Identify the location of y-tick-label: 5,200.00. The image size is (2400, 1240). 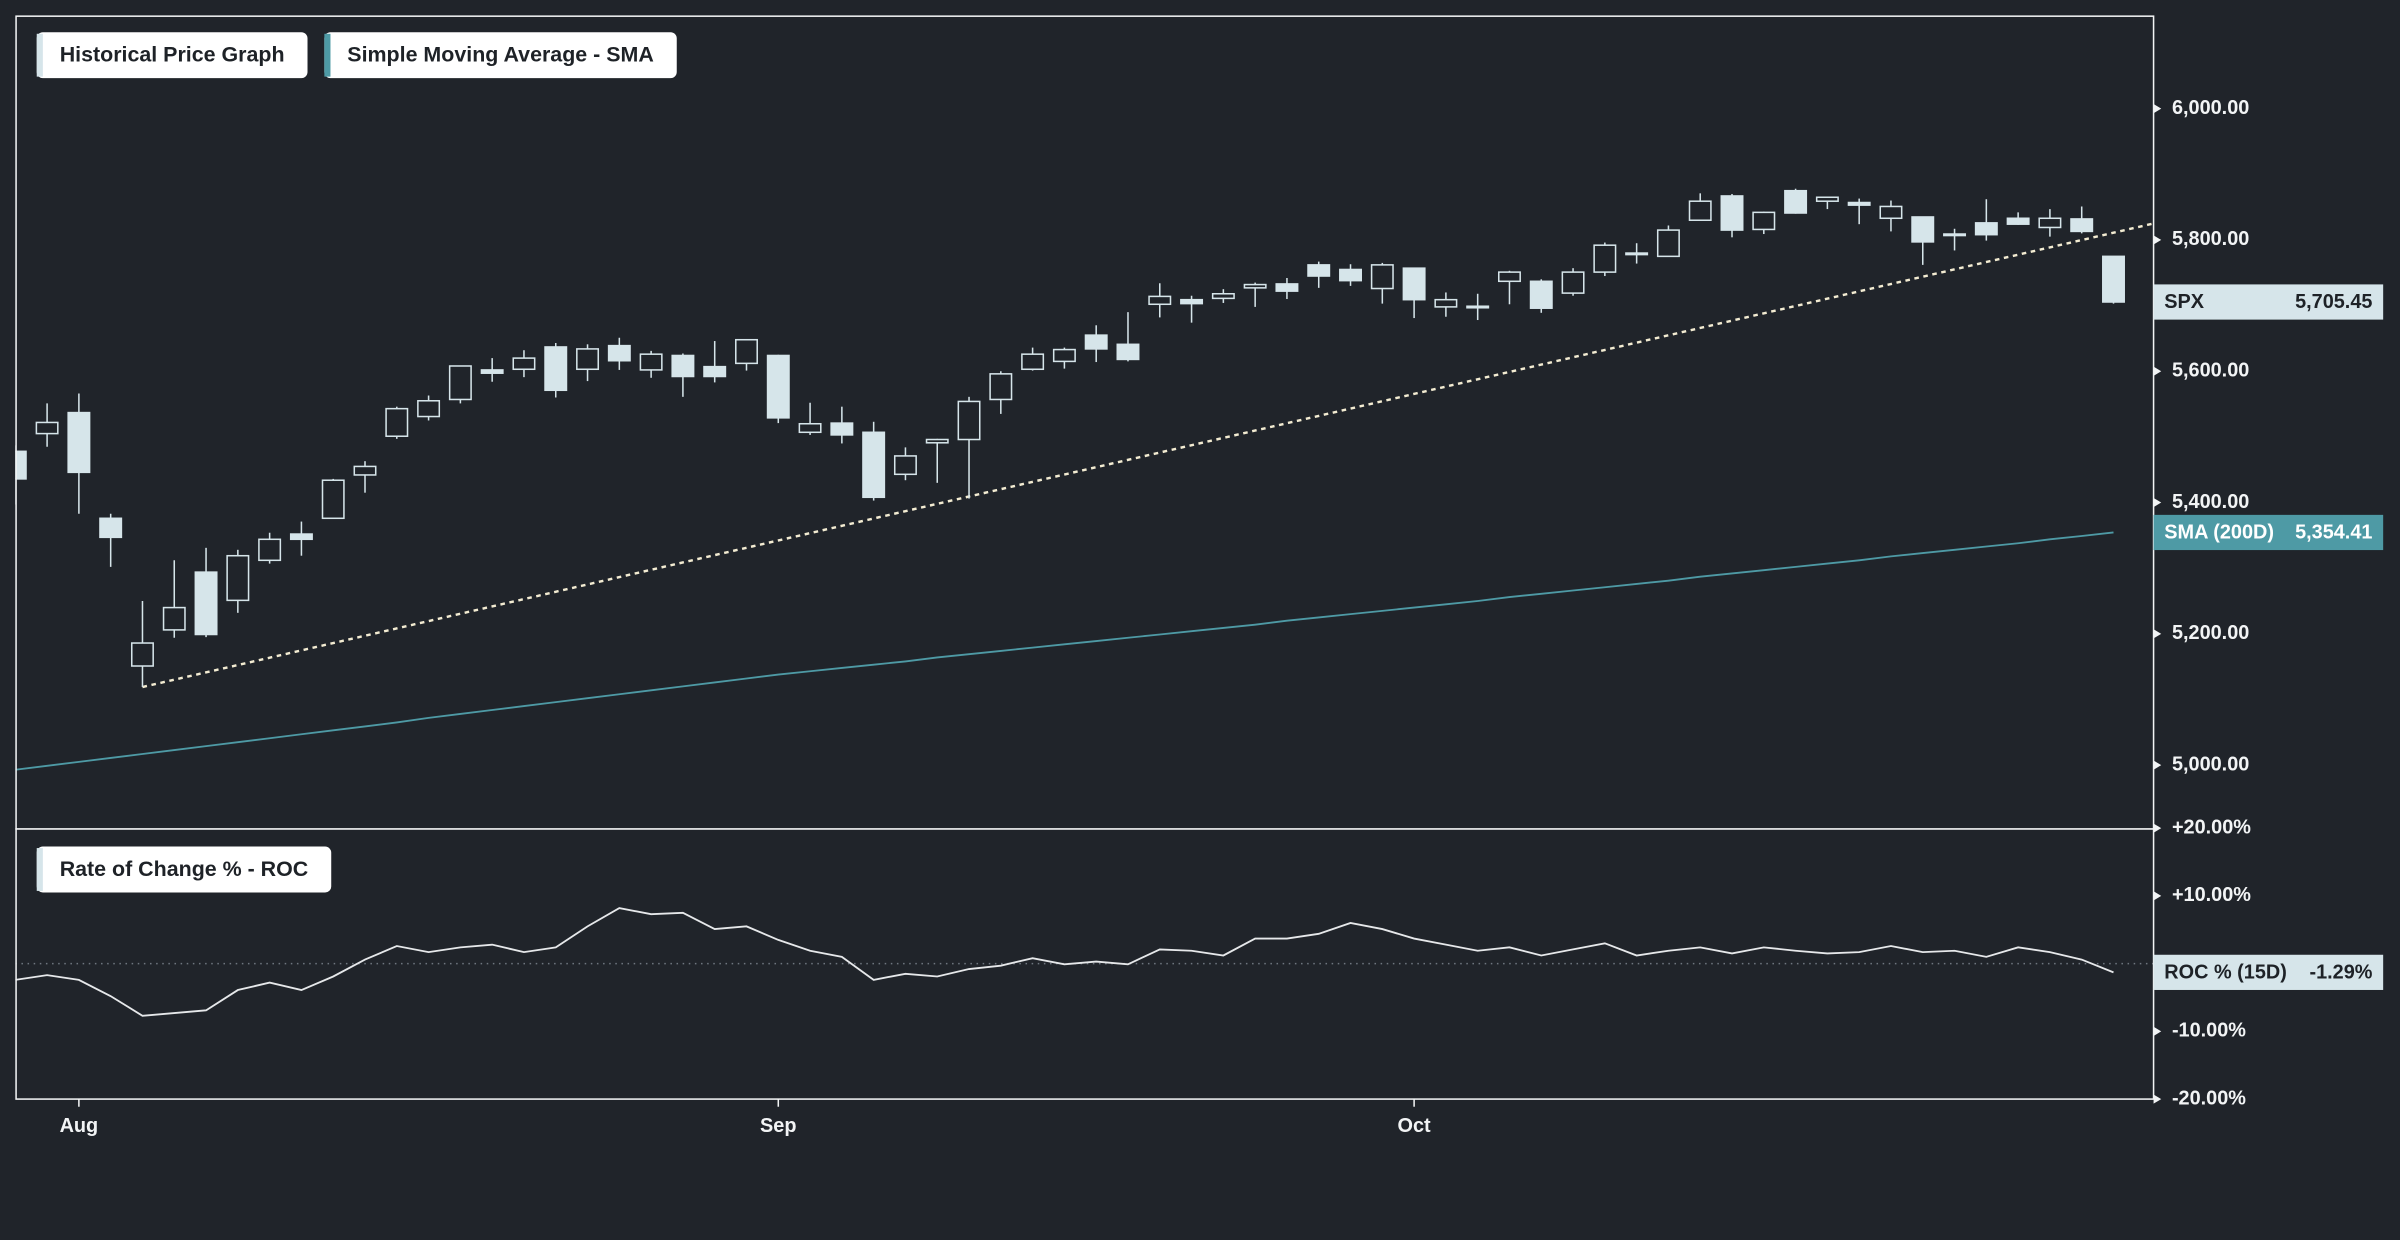
(2210, 633).